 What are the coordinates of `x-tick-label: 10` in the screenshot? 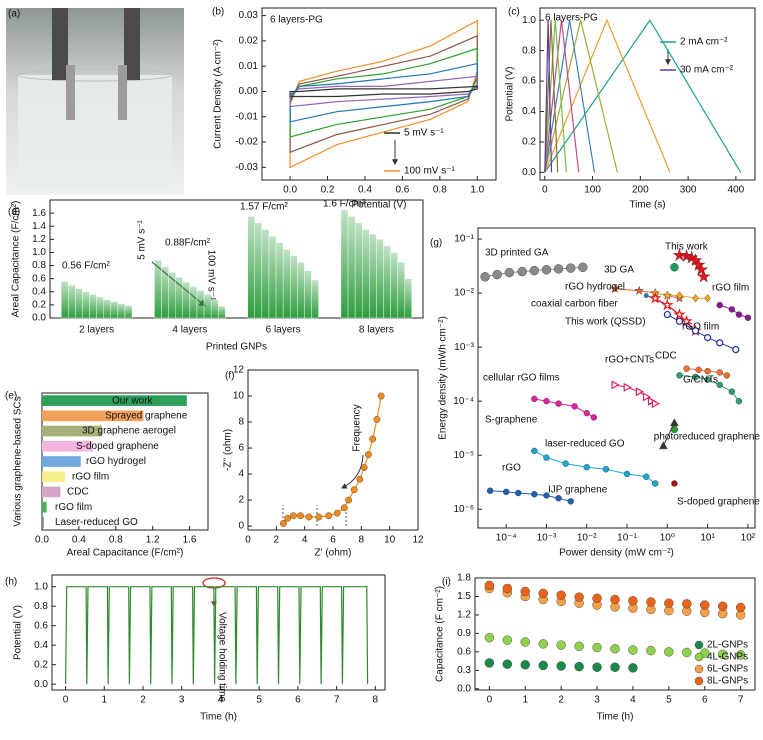 It's located at (390, 540).